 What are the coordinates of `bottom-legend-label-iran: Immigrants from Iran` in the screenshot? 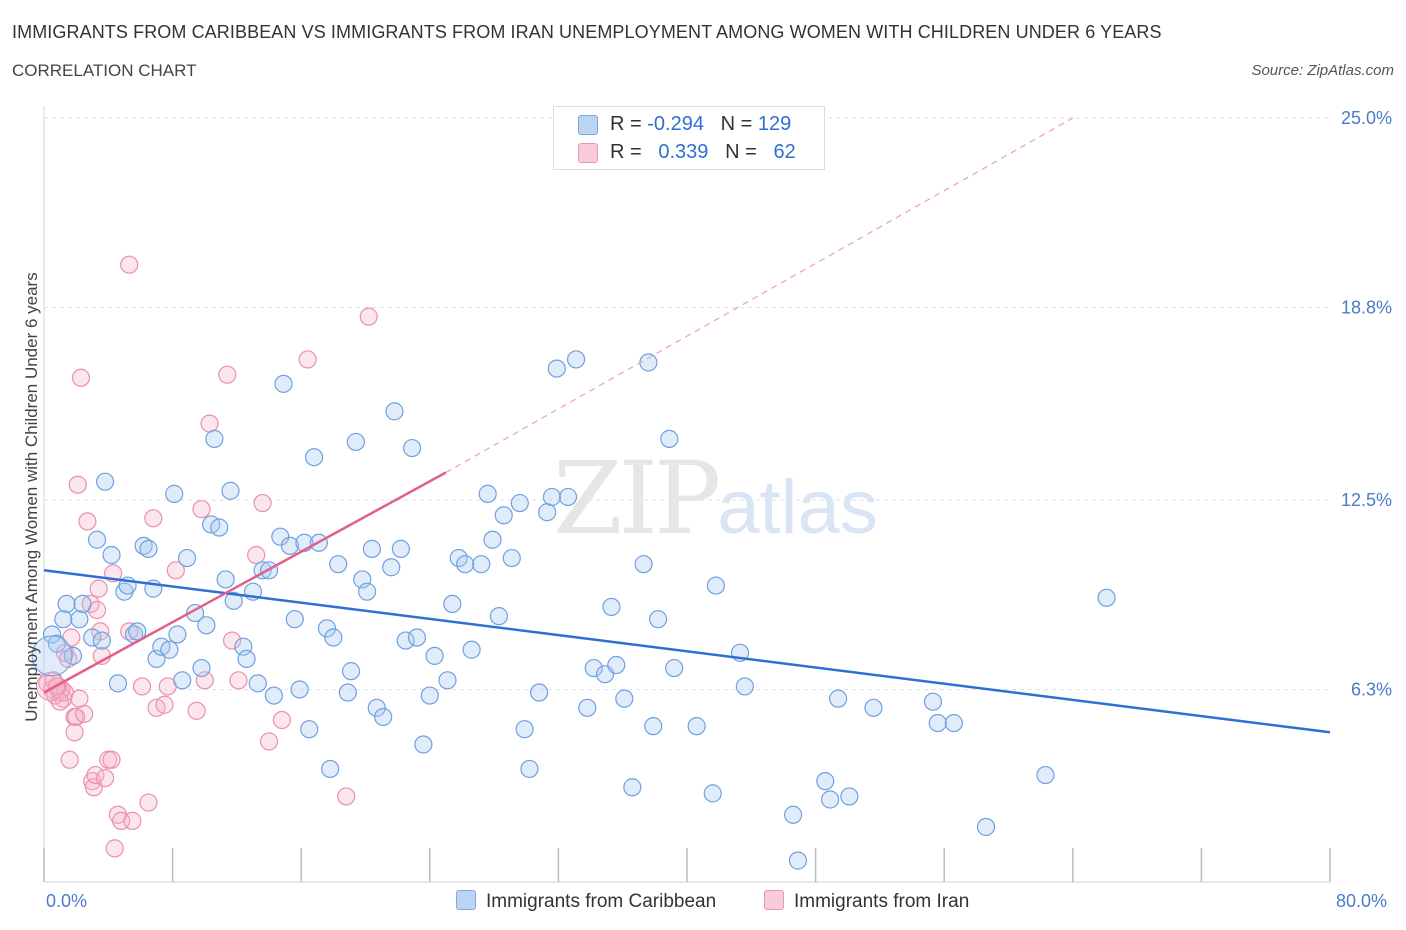 It's located at (882, 901).